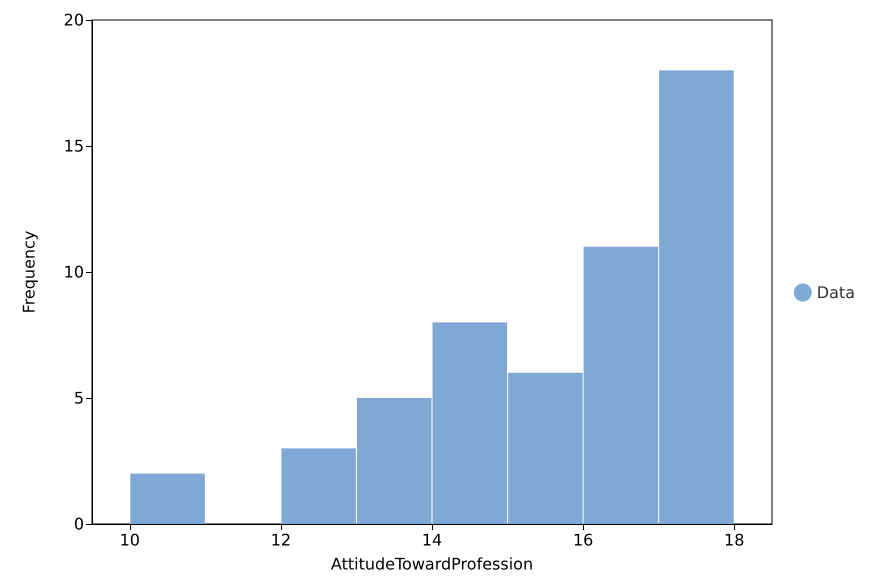 This screenshot has height=585, width=870. What do you see at coordinates (79, 524) in the screenshot?
I see `y-tick-label: 0` at bounding box center [79, 524].